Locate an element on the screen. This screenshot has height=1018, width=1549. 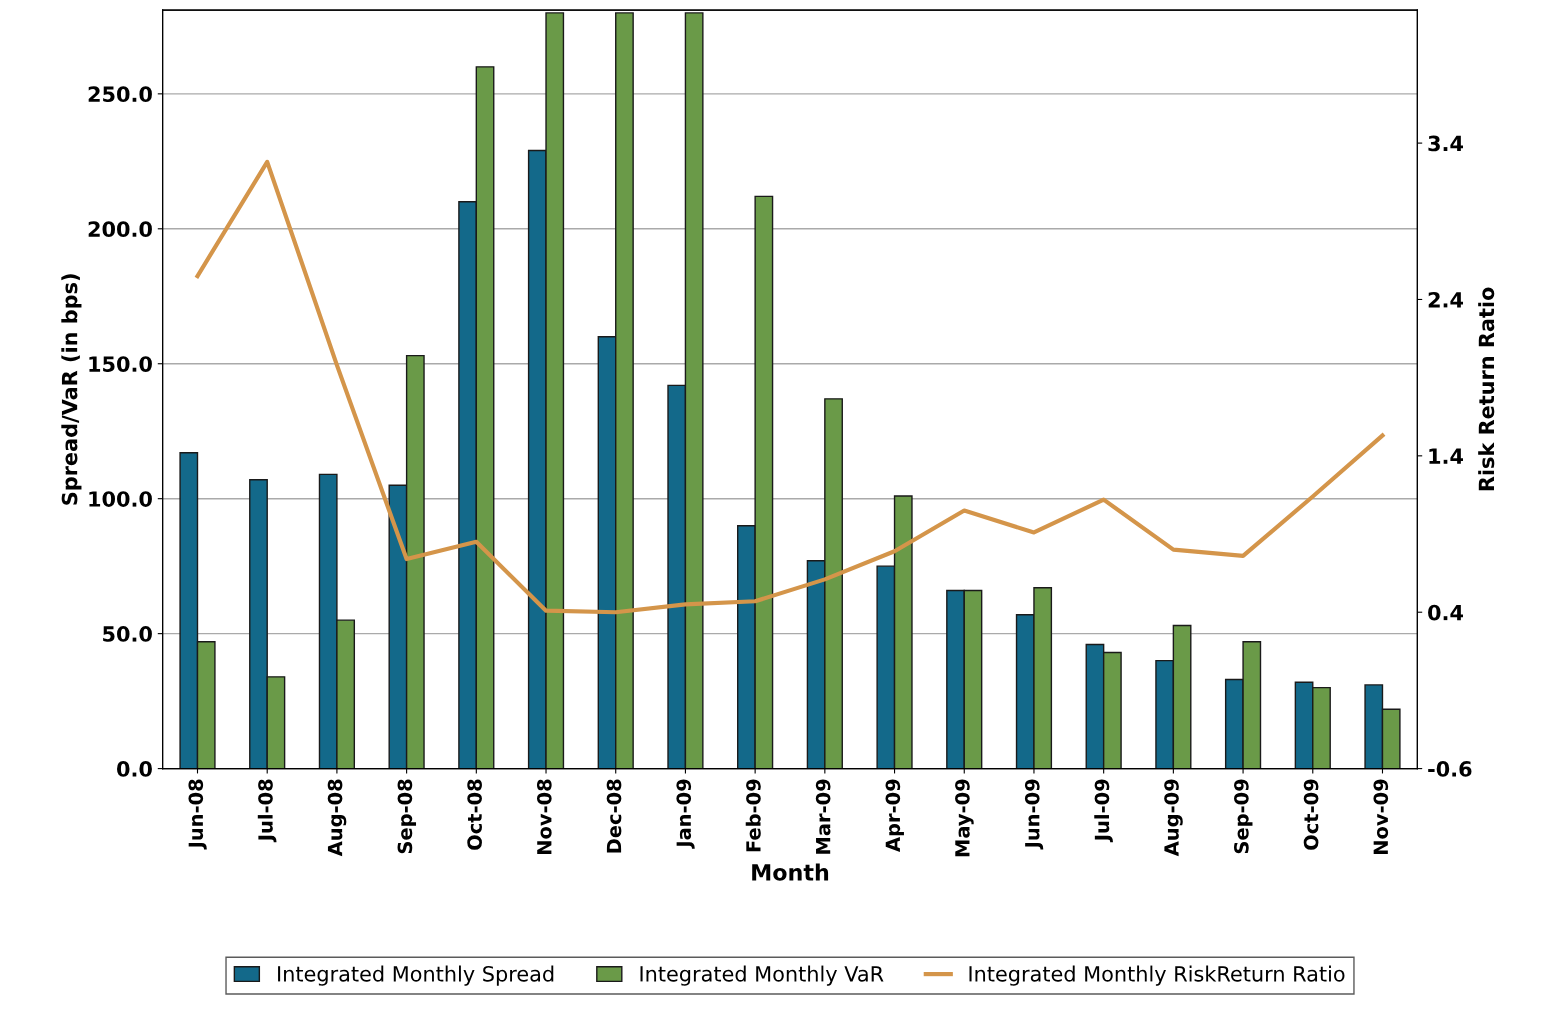
y2-tick-label: 3.4 is located at coordinates (1446, 143).